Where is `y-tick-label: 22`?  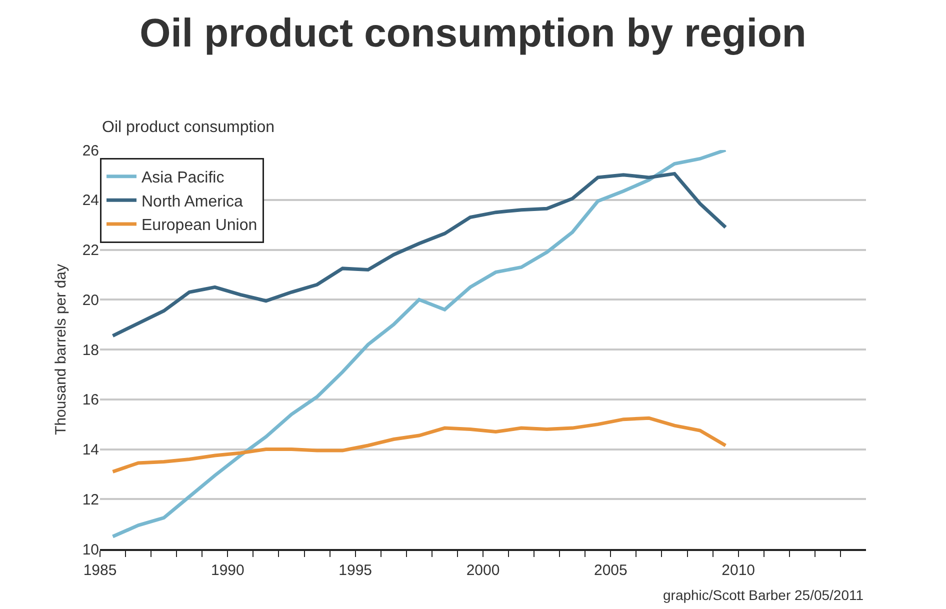 y-tick-label: 22 is located at coordinates (90, 250).